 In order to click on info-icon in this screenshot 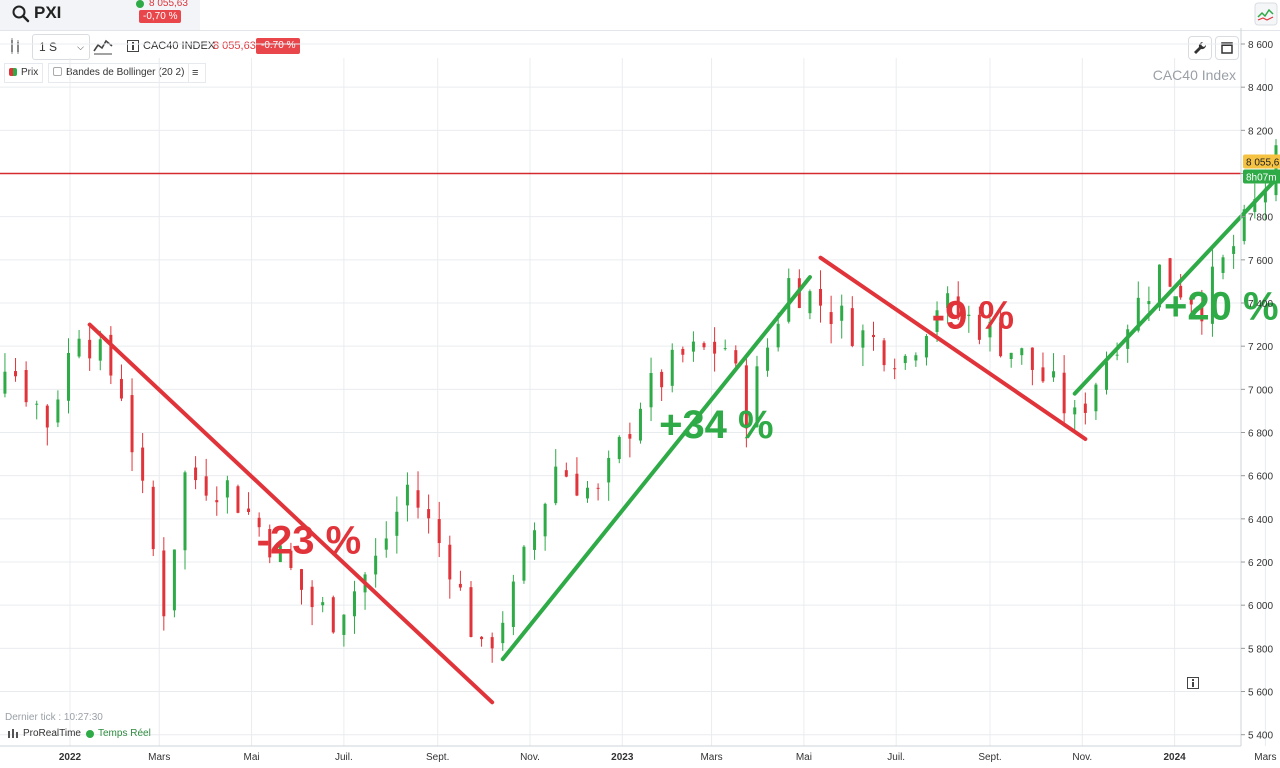, I will do `click(1193, 683)`.